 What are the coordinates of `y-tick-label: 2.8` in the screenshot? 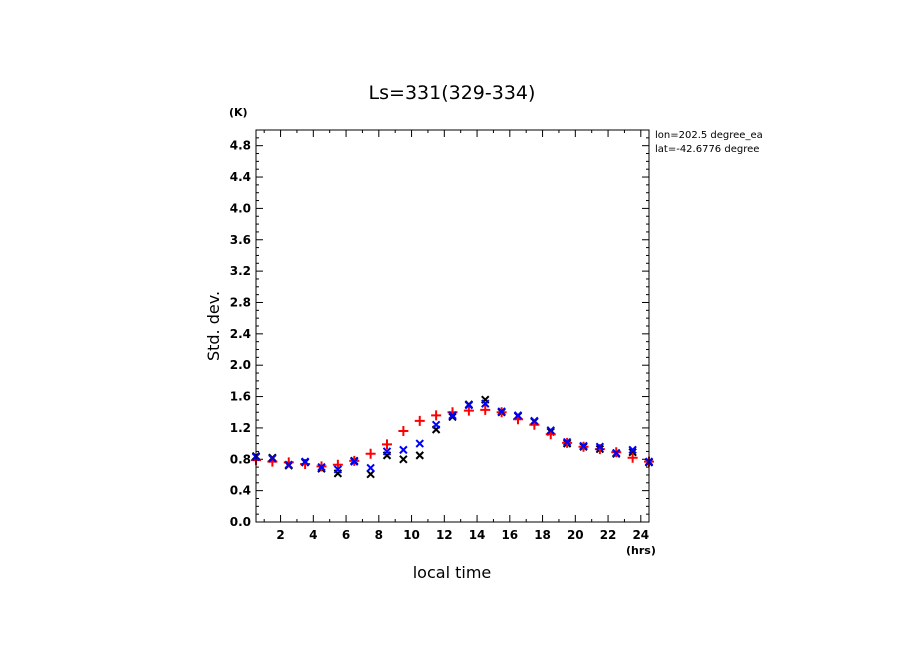 It's located at (240, 302).